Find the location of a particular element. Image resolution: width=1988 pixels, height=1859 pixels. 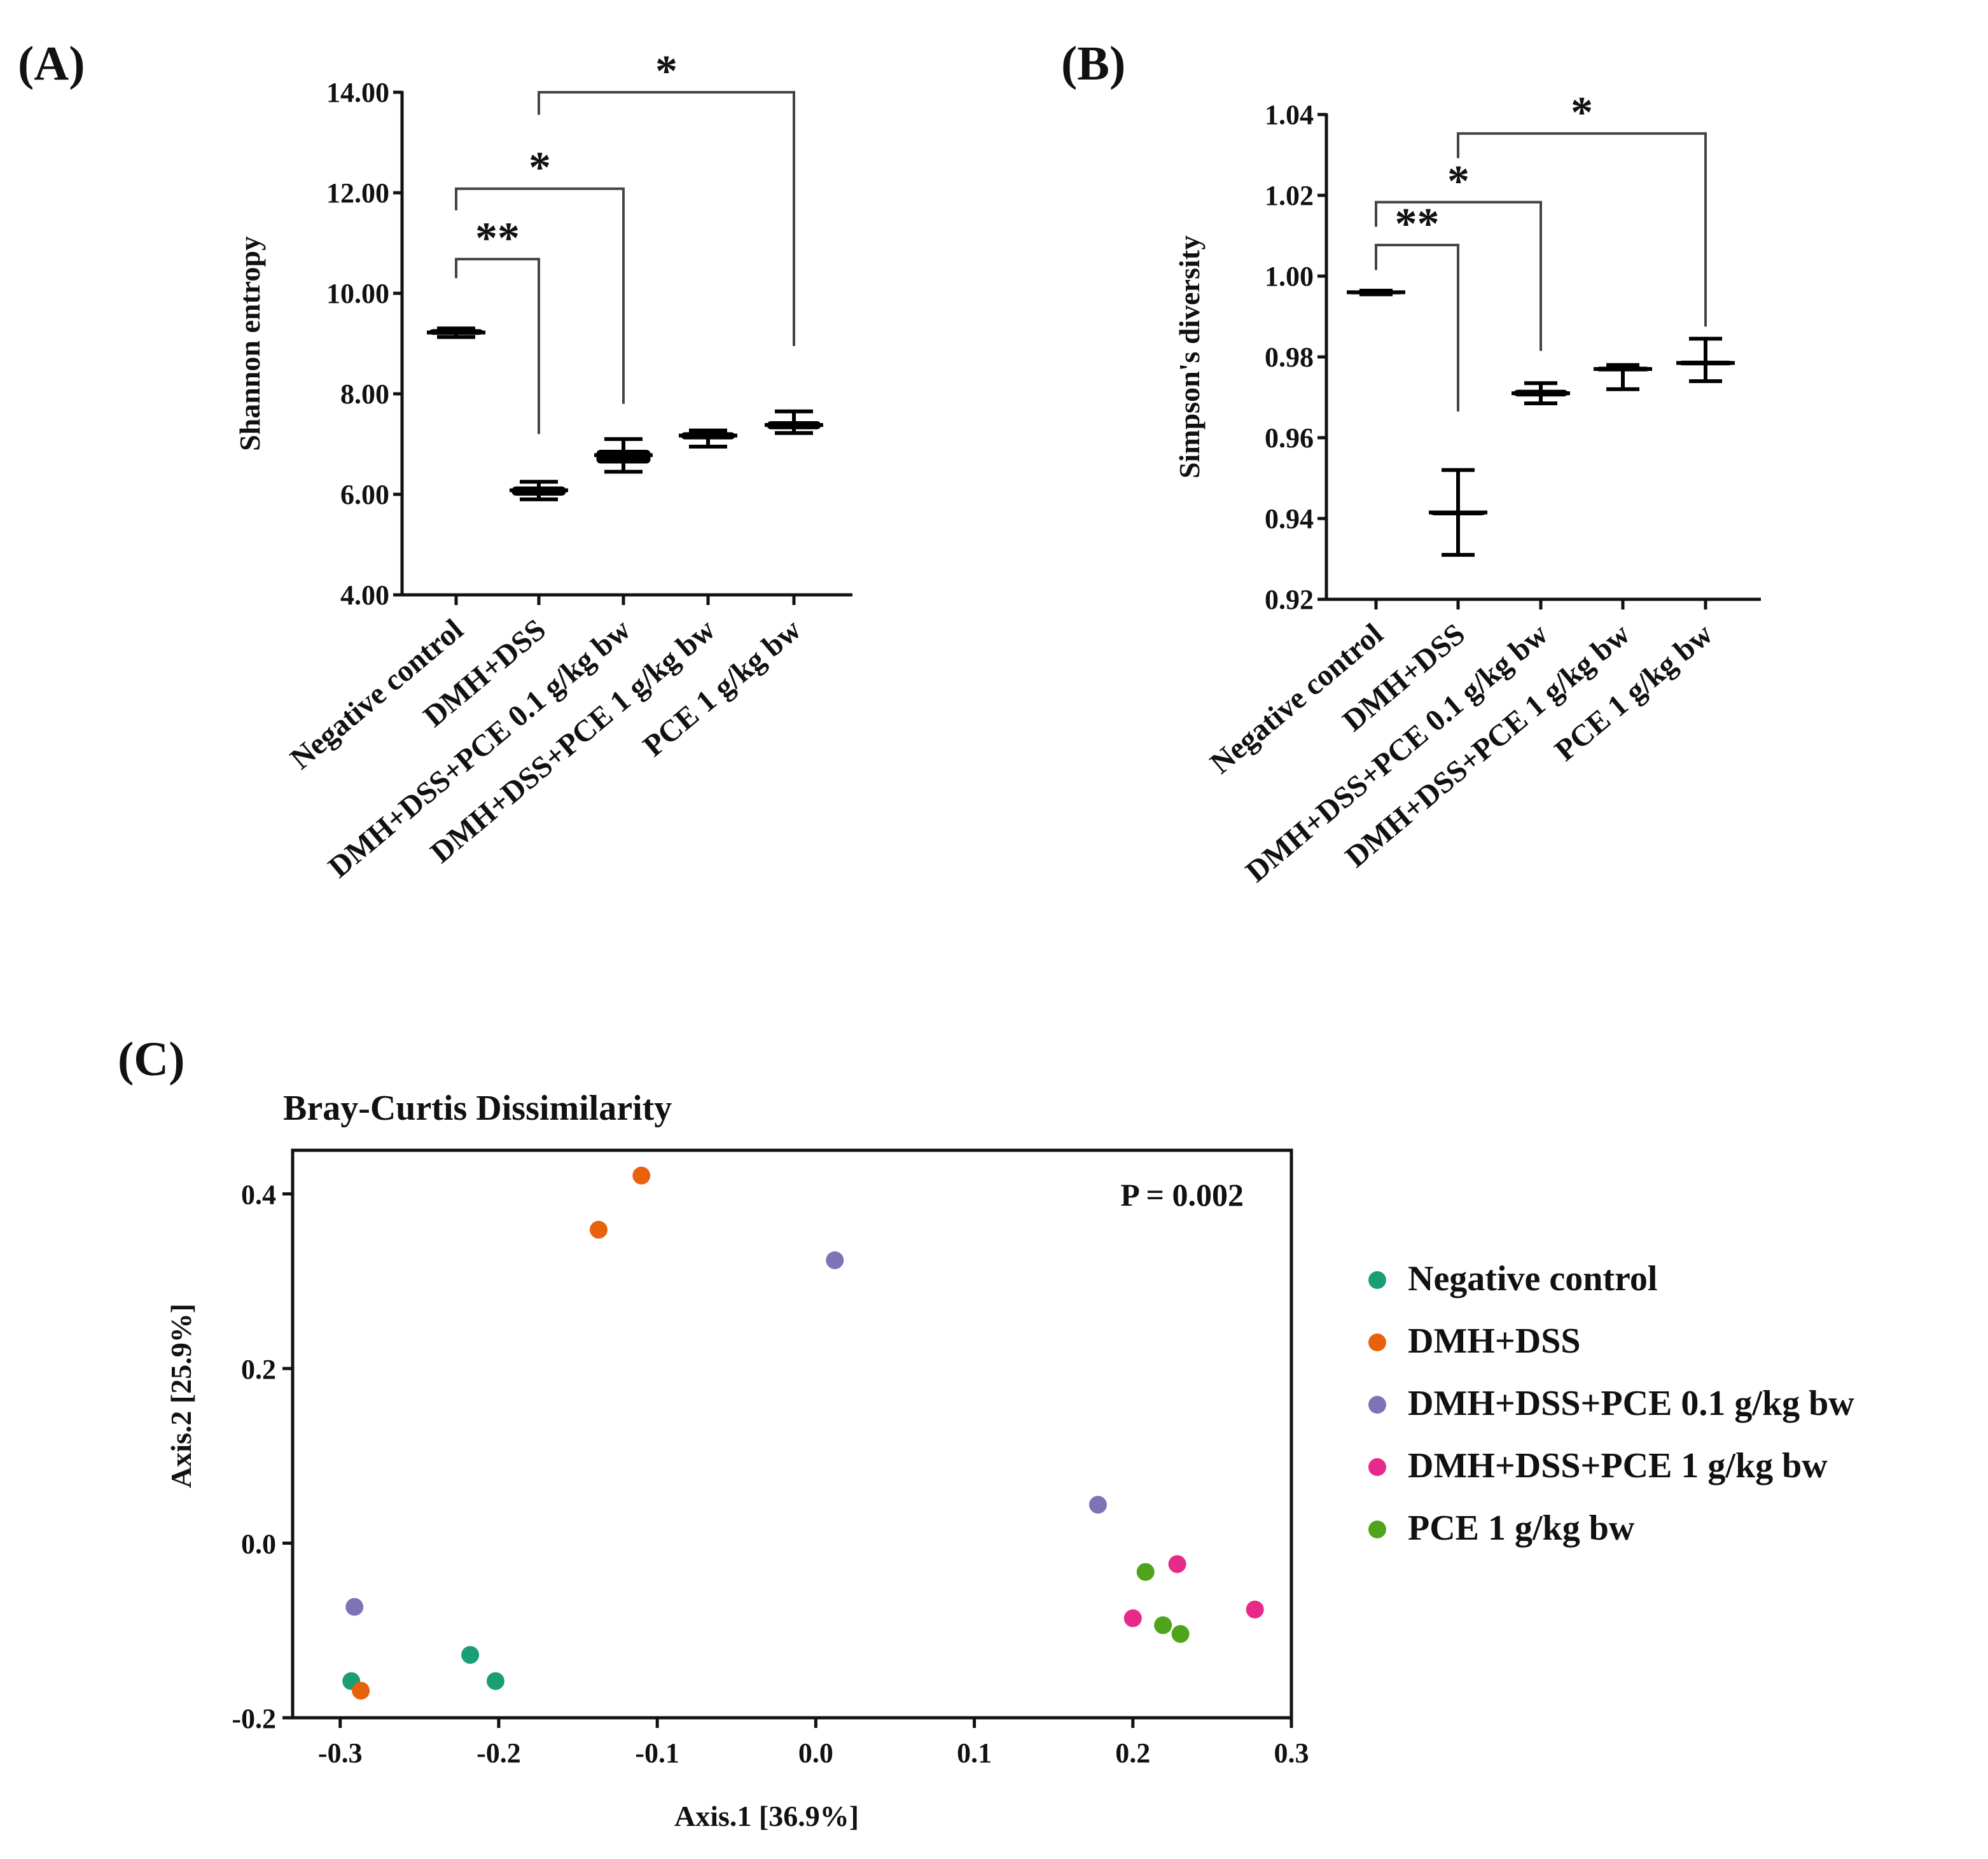

y-tick-label: 12.00 is located at coordinates (357, 193).